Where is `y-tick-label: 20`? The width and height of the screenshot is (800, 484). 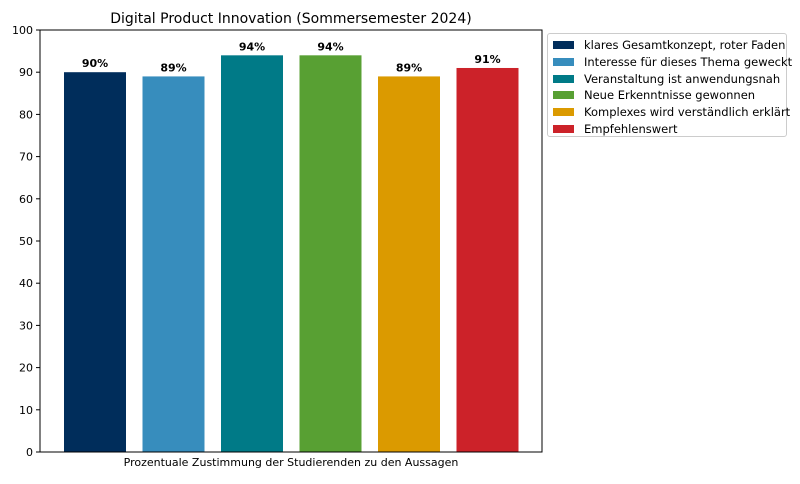 y-tick-label: 20 is located at coordinates (26, 368).